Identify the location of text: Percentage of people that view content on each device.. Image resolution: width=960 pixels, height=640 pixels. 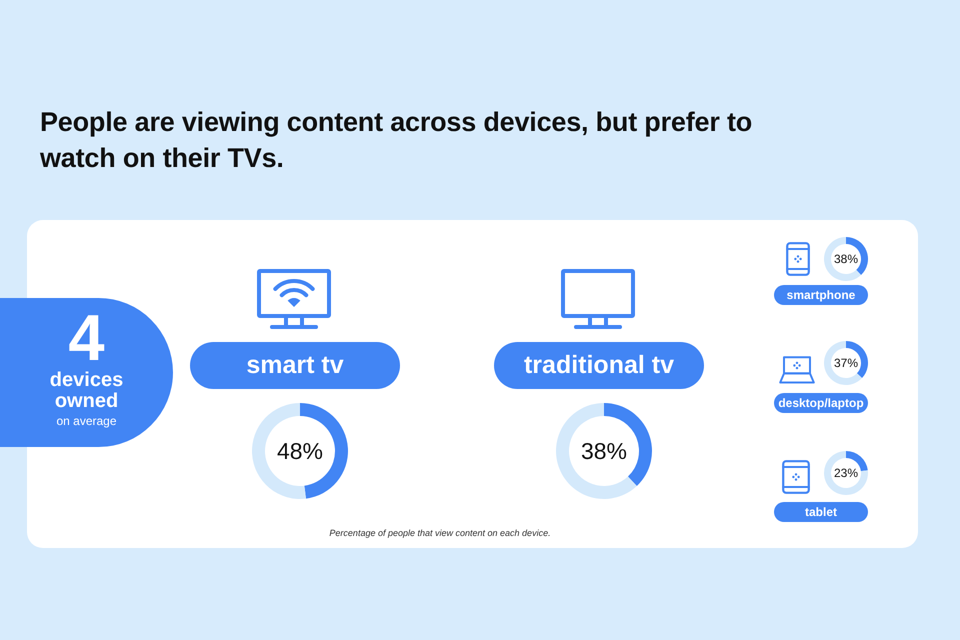
(440, 533).